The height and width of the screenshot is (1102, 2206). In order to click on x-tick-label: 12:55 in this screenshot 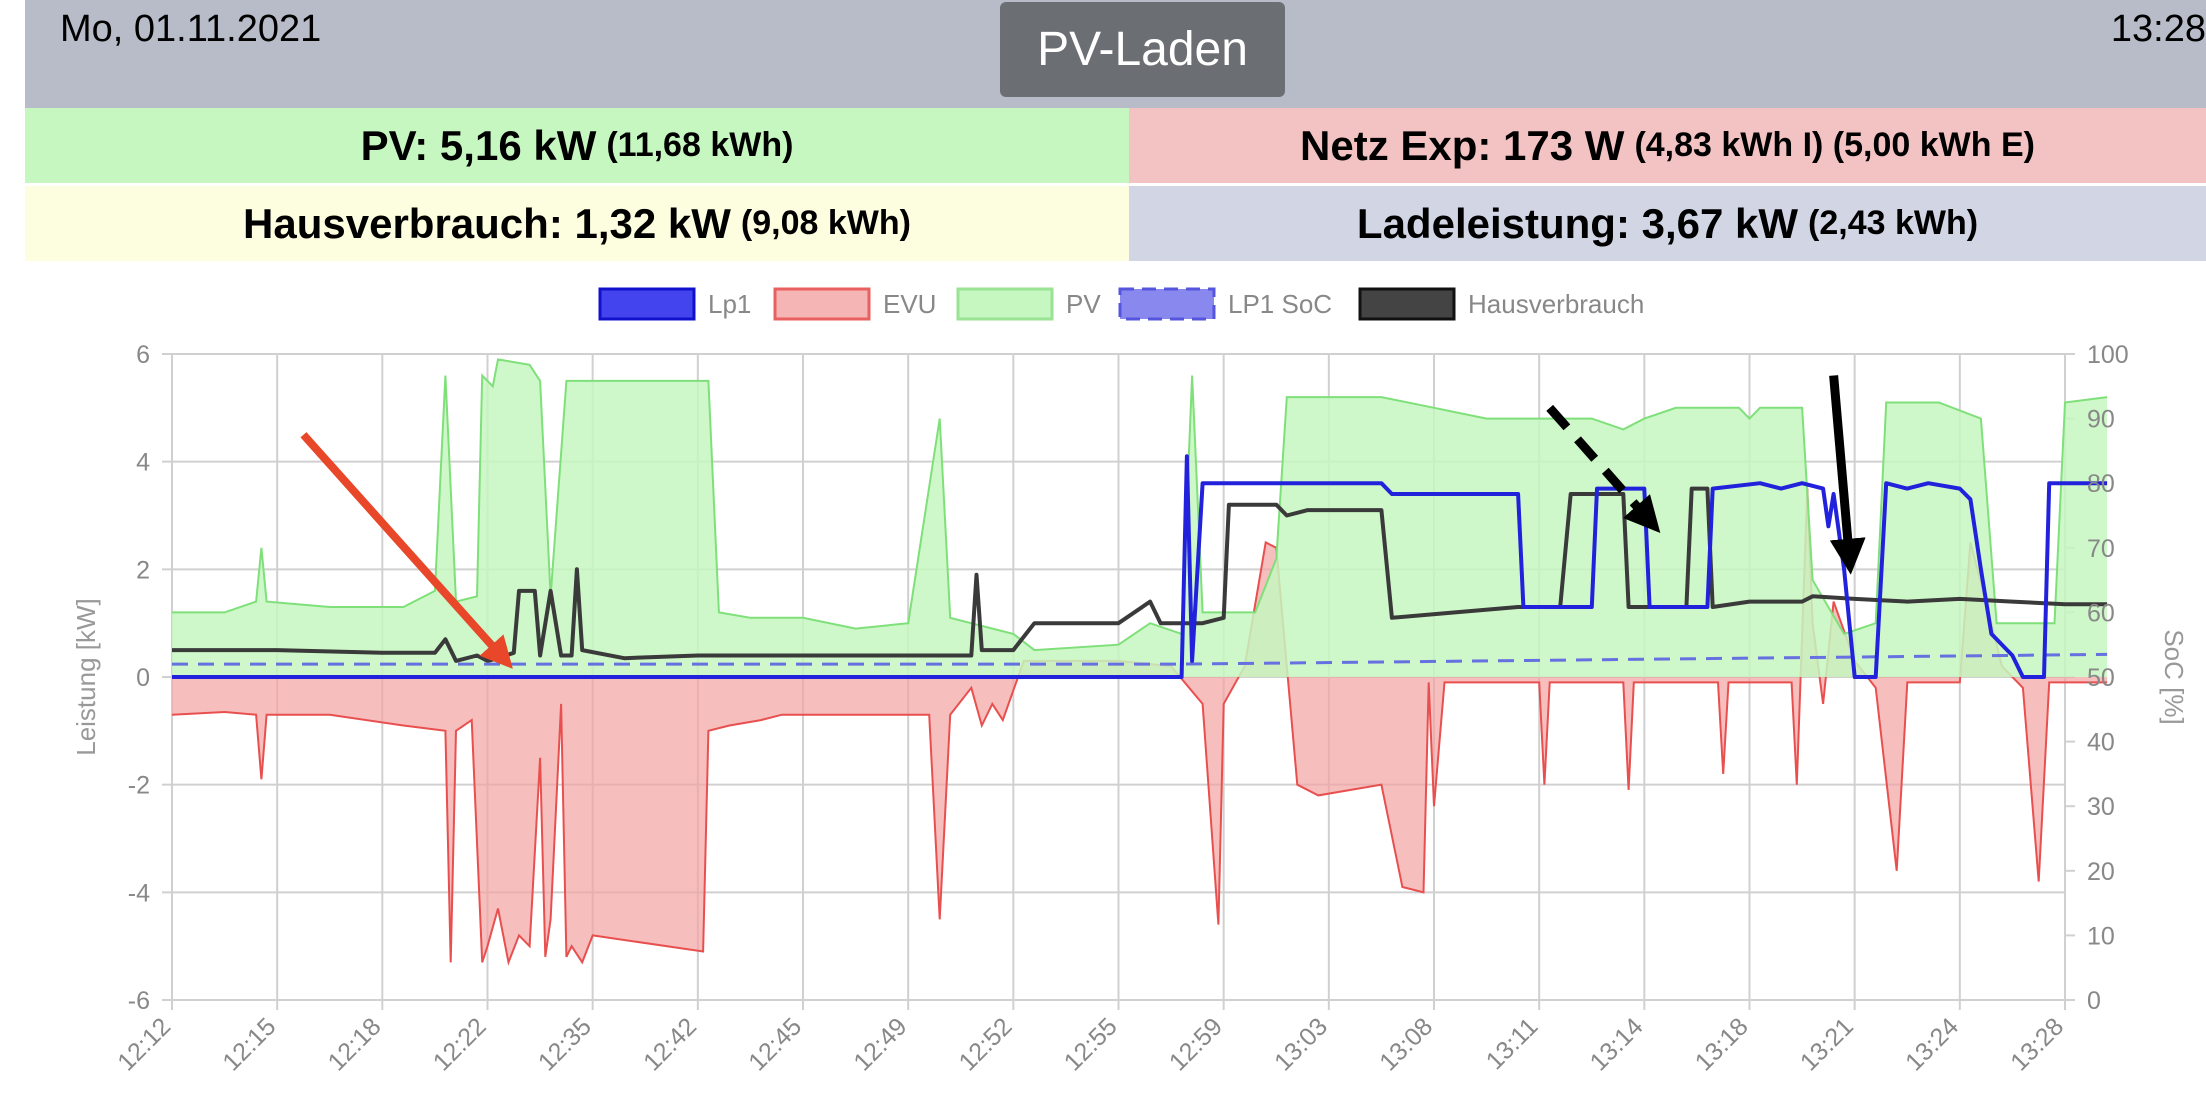, I will do `click(1091, 1044)`.